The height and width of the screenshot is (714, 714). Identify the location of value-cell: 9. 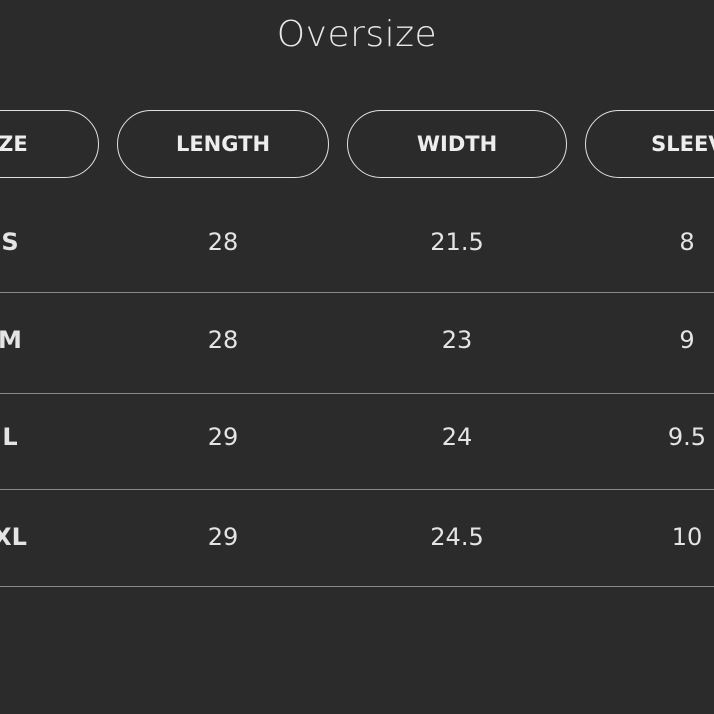
(687, 340).